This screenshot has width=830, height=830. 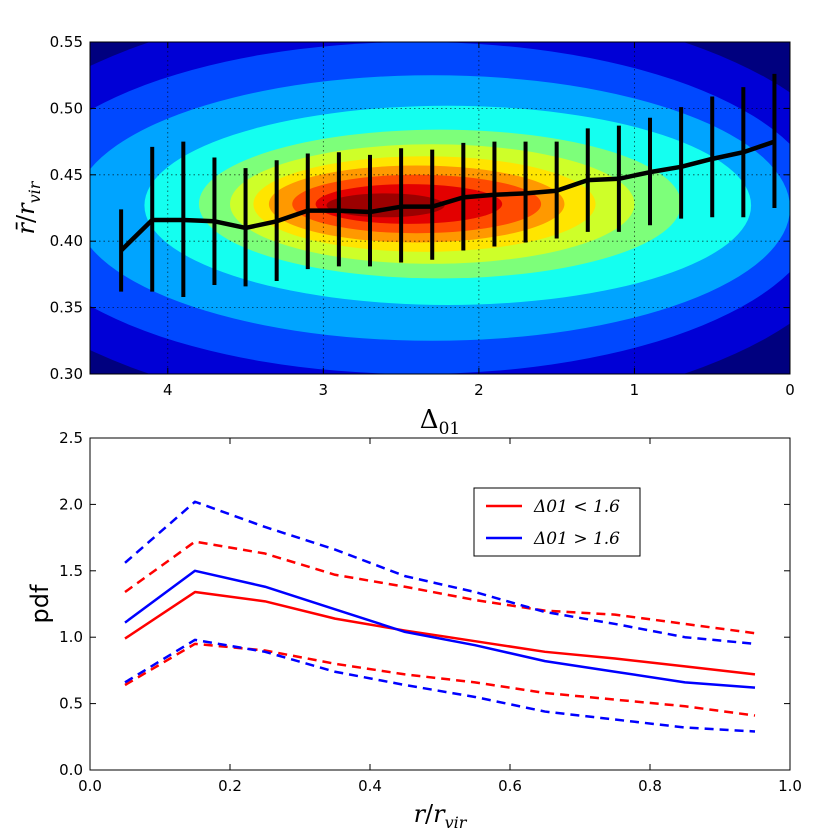 I want to click on top-y-tick-label-1: 0.35, so click(x=66, y=308).